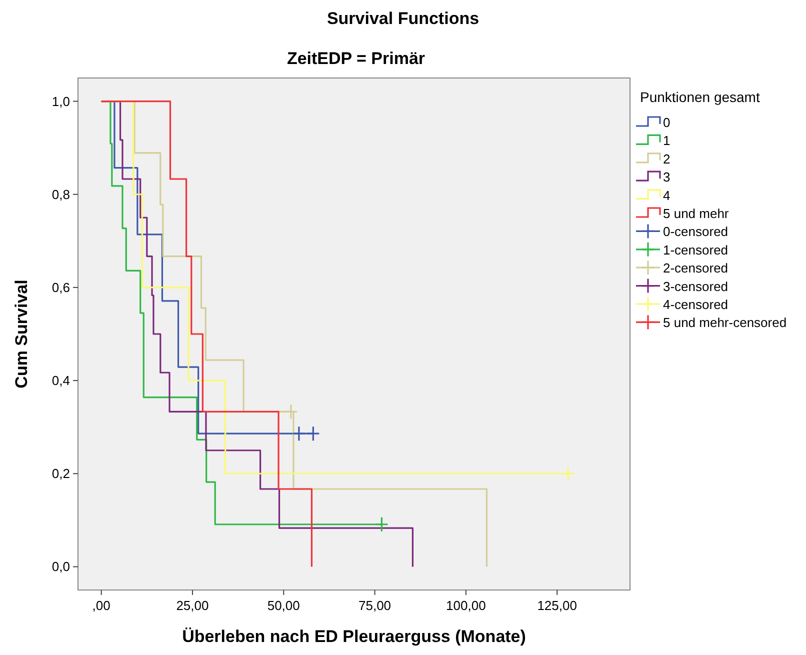  I want to click on legend-label: 1, so click(666, 140).